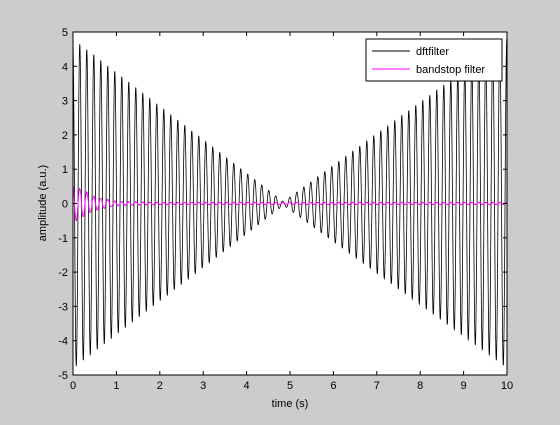 Image resolution: width=560 pixels, height=425 pixels. Describe the element at coordinates (203, 386) in the screenshot. I see `x-tick-label: 3` at that location.